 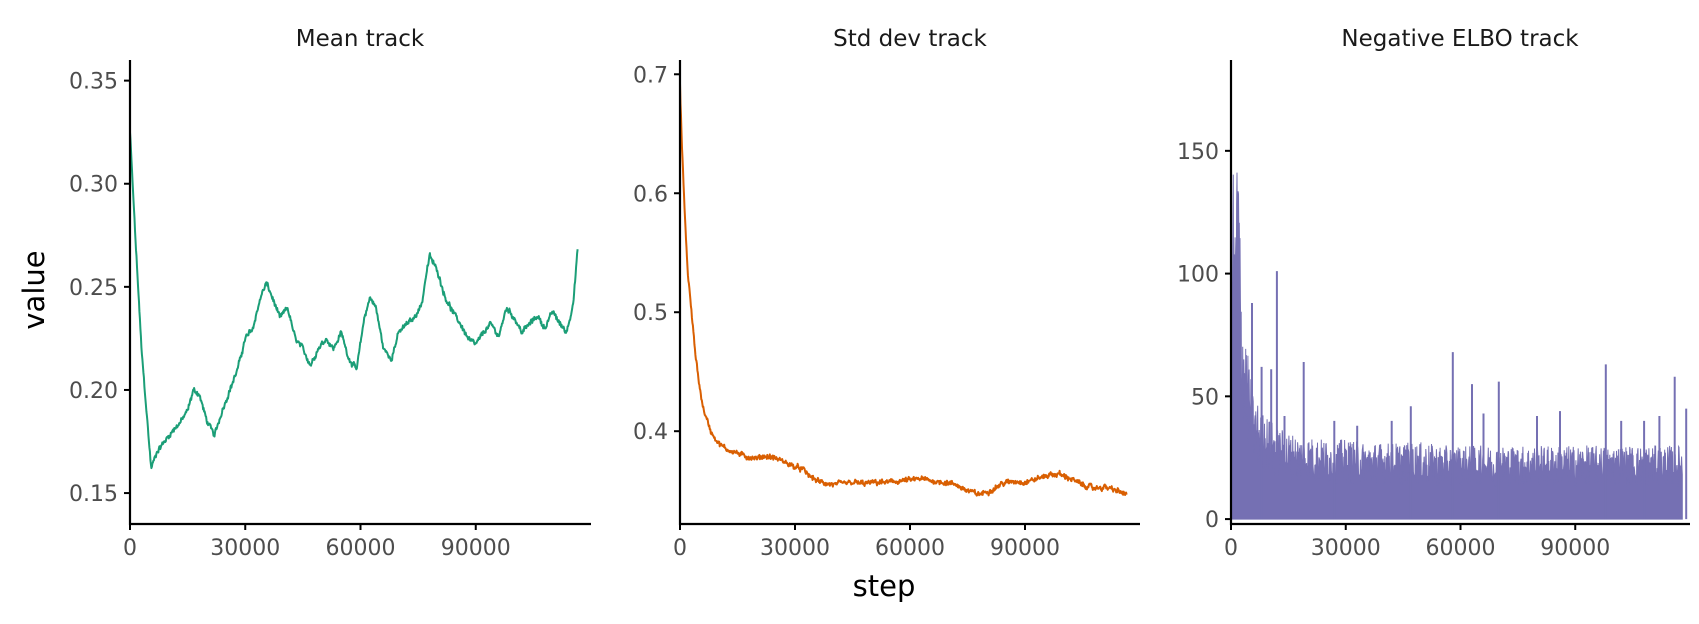 What do you see at coordinates (1198, 275) in the screenshot?
I see `y-tick-label: 100` at bounding box center [1198, 275].